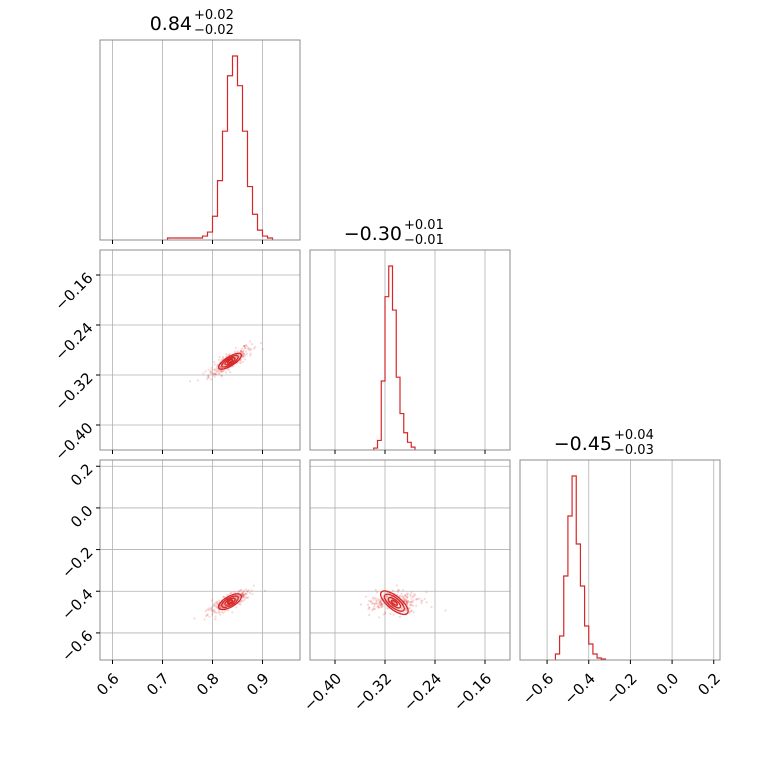  What do you see at coordinates (668, 685) in the screenshot?
I see `x-tick-label: 0.0` at bounding box center [668, 685].